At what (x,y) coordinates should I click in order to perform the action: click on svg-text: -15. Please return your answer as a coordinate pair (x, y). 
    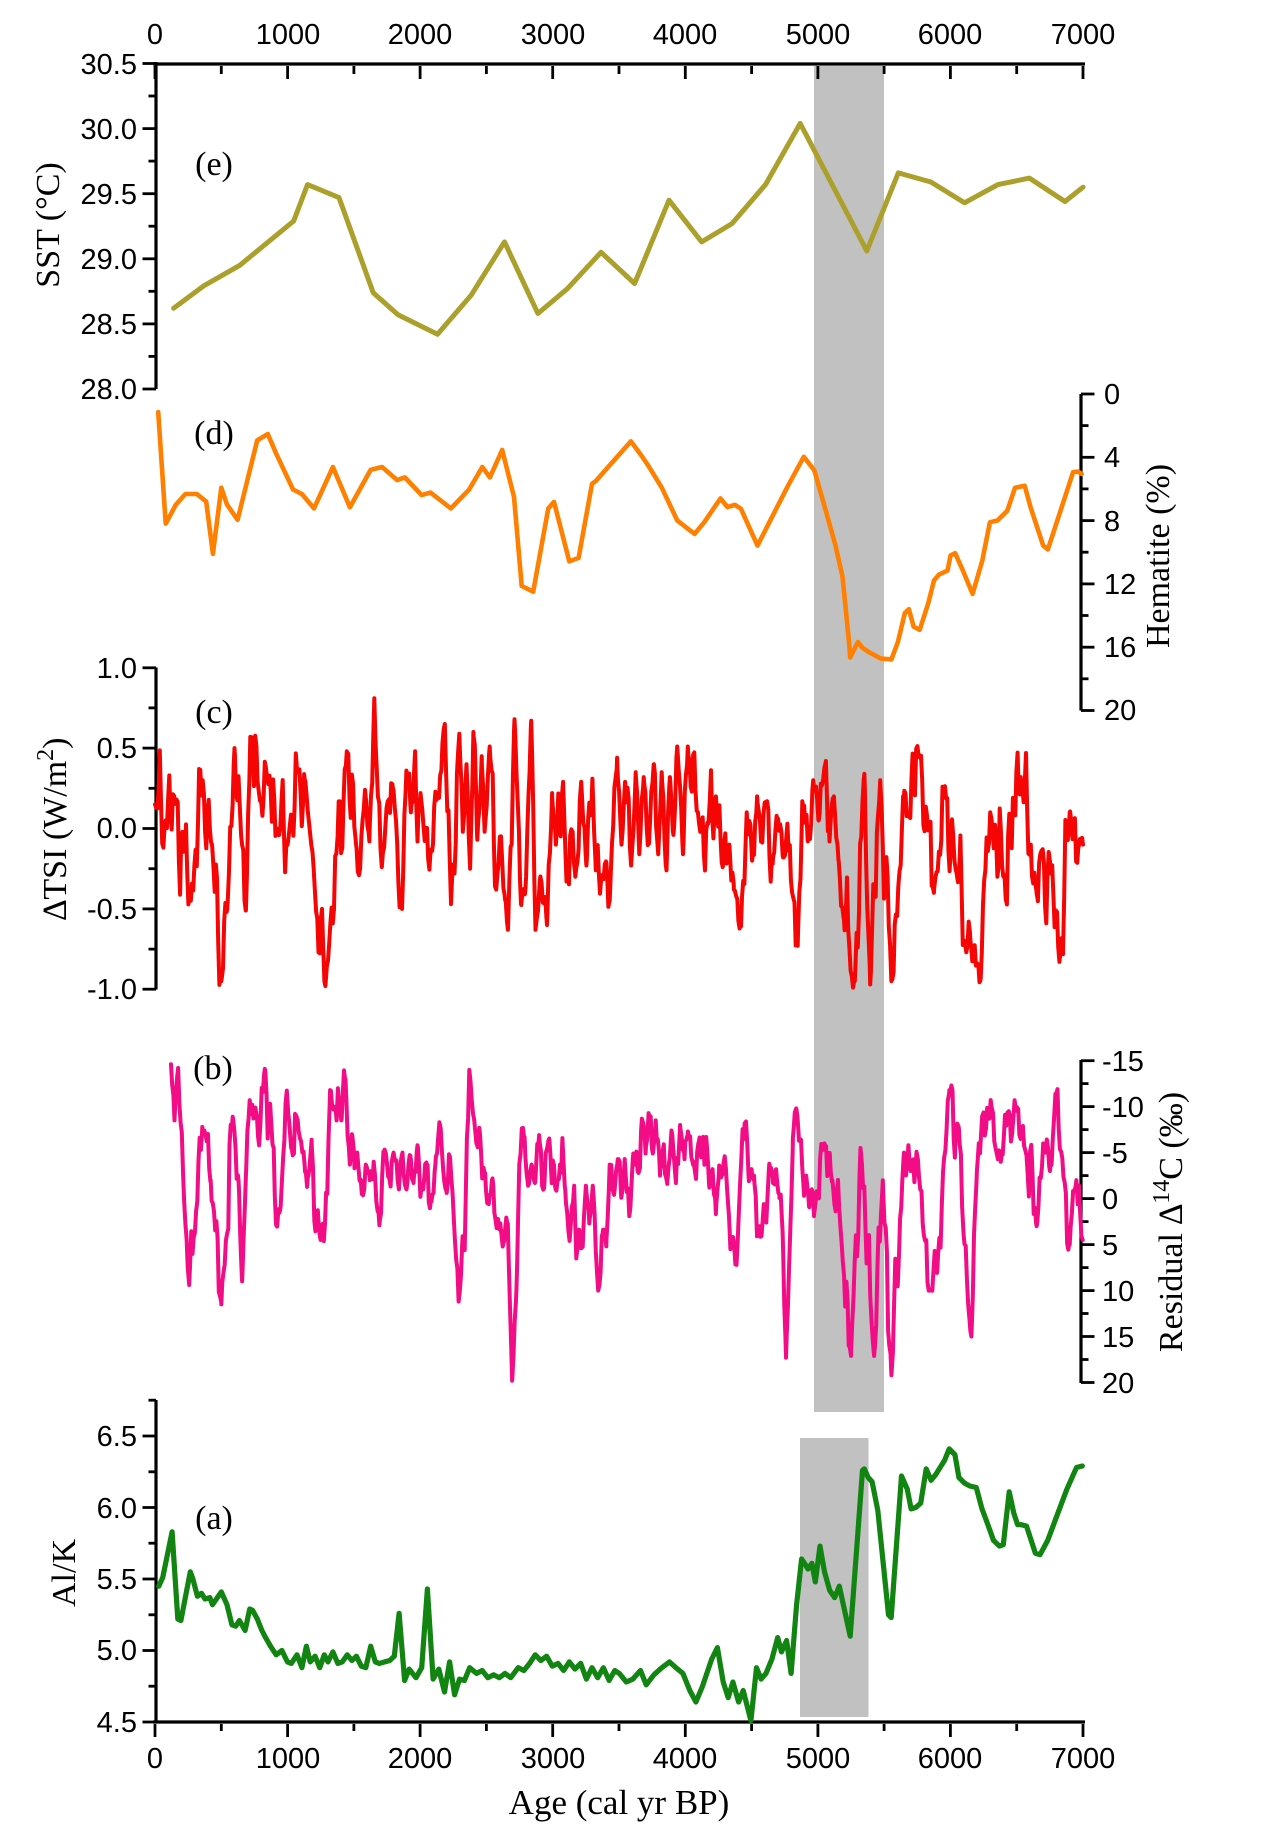
    Looking at the image, I should click on (1123, 1062).